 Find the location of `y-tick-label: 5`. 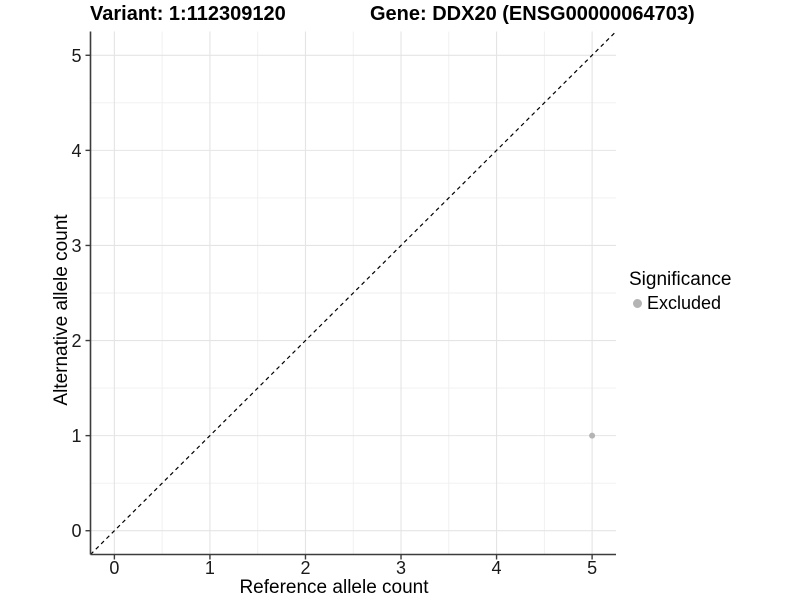

y-tick-label: 5 is located at coordinates (76, 56).